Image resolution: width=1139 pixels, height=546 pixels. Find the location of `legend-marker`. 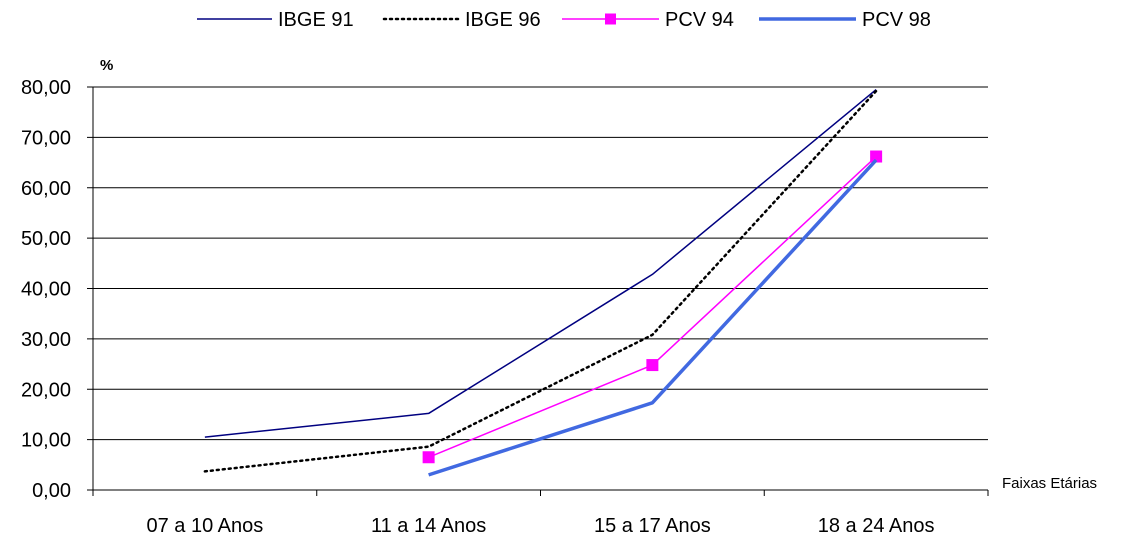

legend-marker is located at coordinates (610, 19).